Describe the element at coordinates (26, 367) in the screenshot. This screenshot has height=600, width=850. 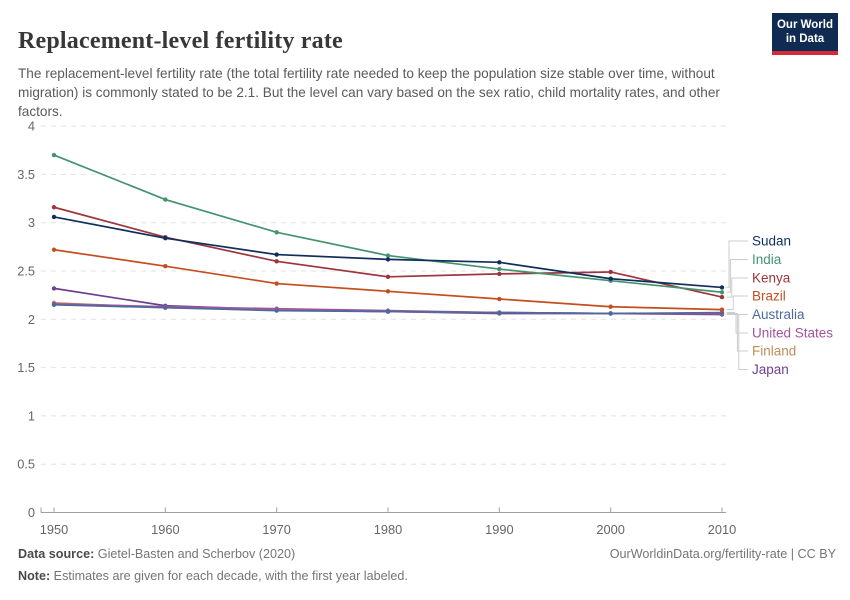
I see `y-tick-label: 1.5` at that location.